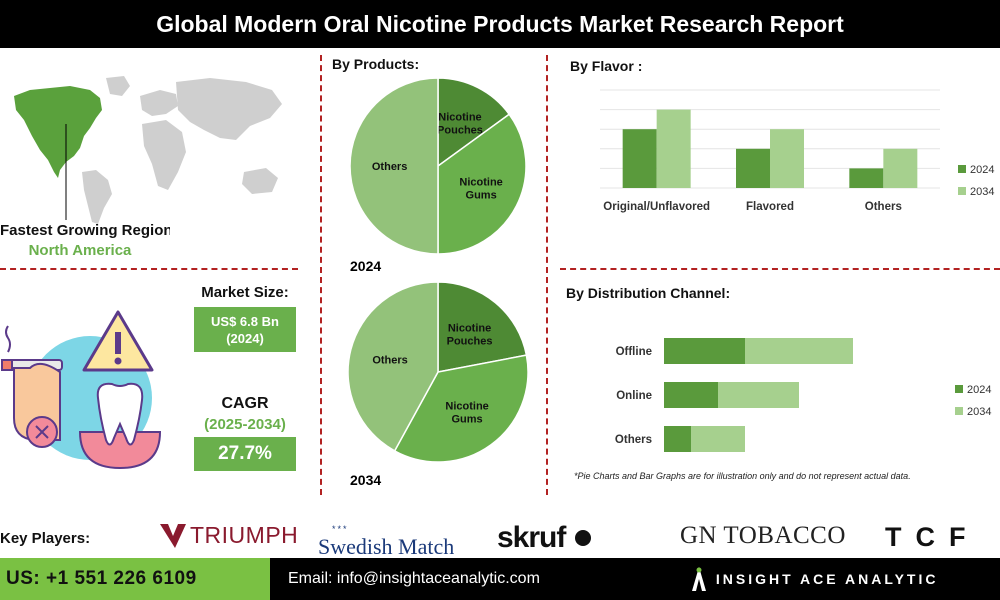 Image resolution: width=1000 pixels, height=600 pixels. What do you see at coordinates (414, 578) in the screenshot?
I see `footer-email: Email: info@insightaceanalytic.com` at bounding box center [414, 578].